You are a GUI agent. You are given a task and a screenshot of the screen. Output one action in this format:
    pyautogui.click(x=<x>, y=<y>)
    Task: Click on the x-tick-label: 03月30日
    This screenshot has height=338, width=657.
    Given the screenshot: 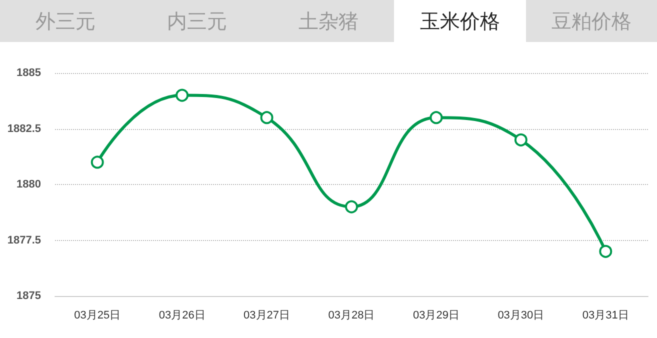 What is the action you would take?
    pyautogui.click(x=521, y=316)
    